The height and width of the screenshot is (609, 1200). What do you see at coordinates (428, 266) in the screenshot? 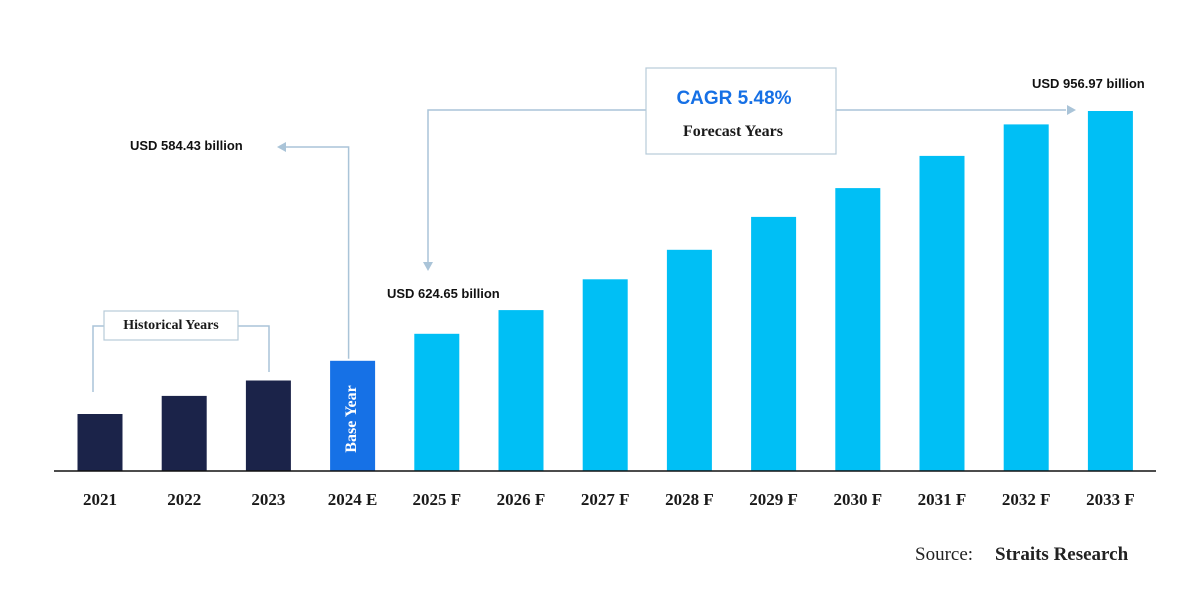
I see `cagr-down-arrowhead` at bounding box center [428, 266].